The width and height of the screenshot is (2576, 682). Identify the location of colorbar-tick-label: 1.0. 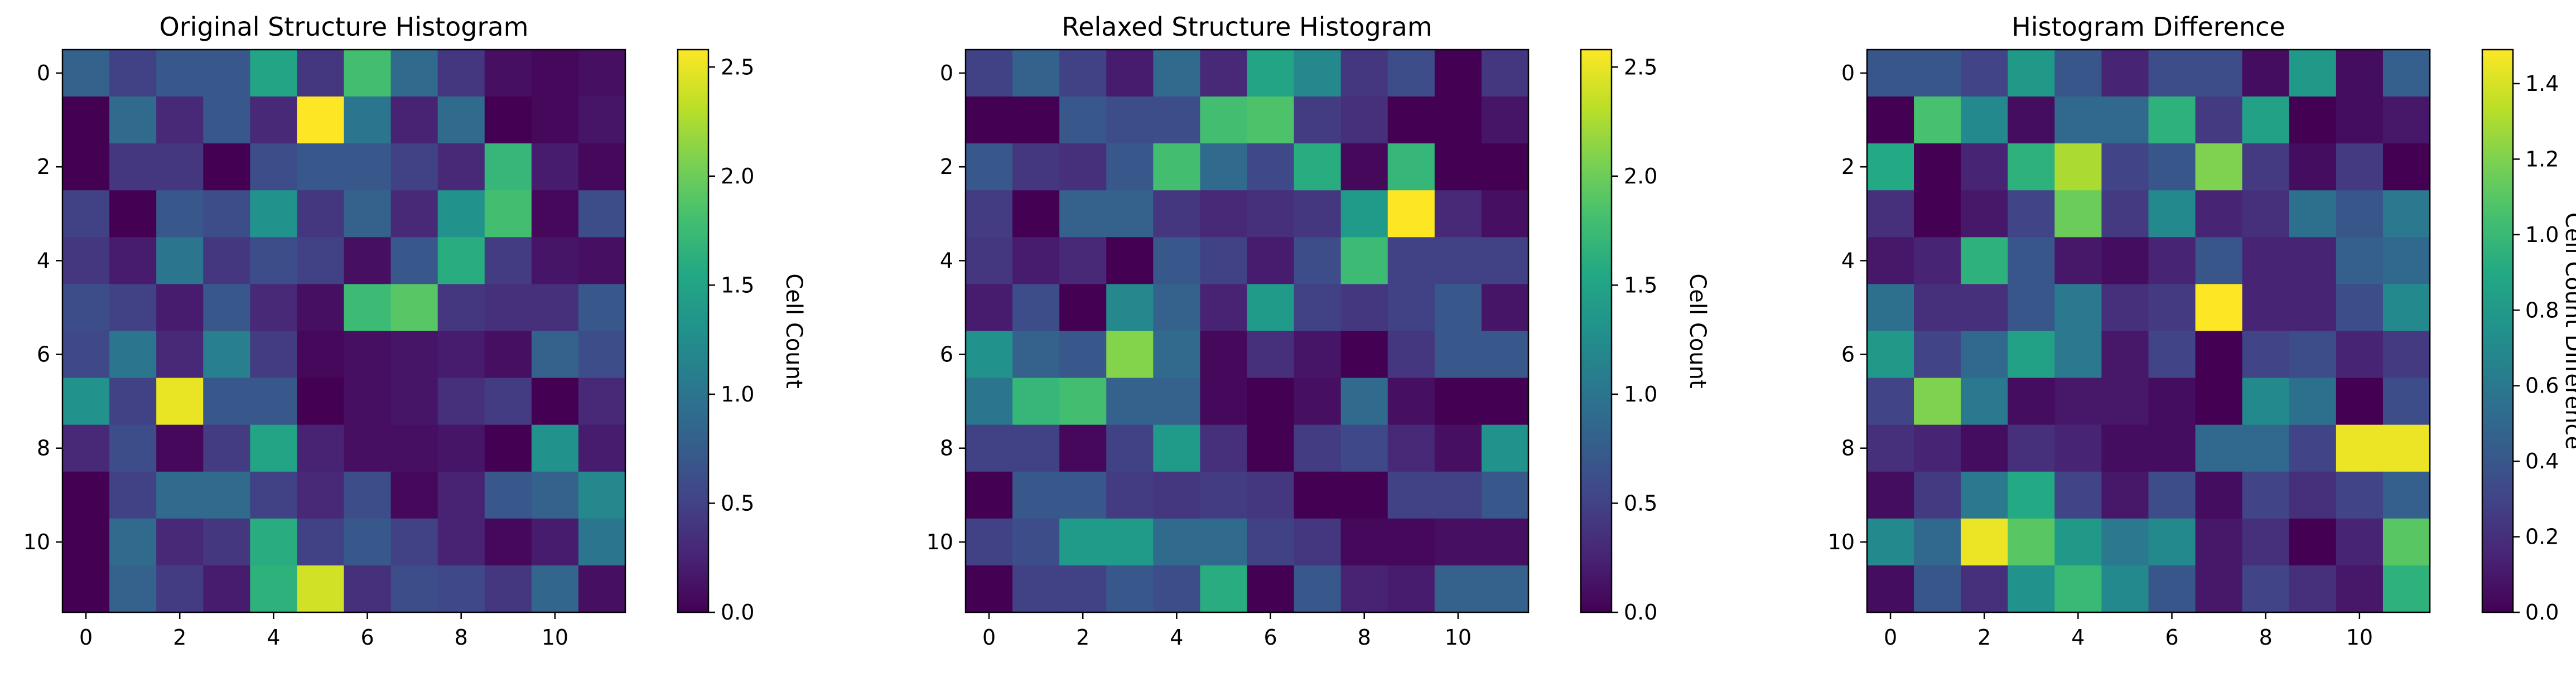
(1640, 394).